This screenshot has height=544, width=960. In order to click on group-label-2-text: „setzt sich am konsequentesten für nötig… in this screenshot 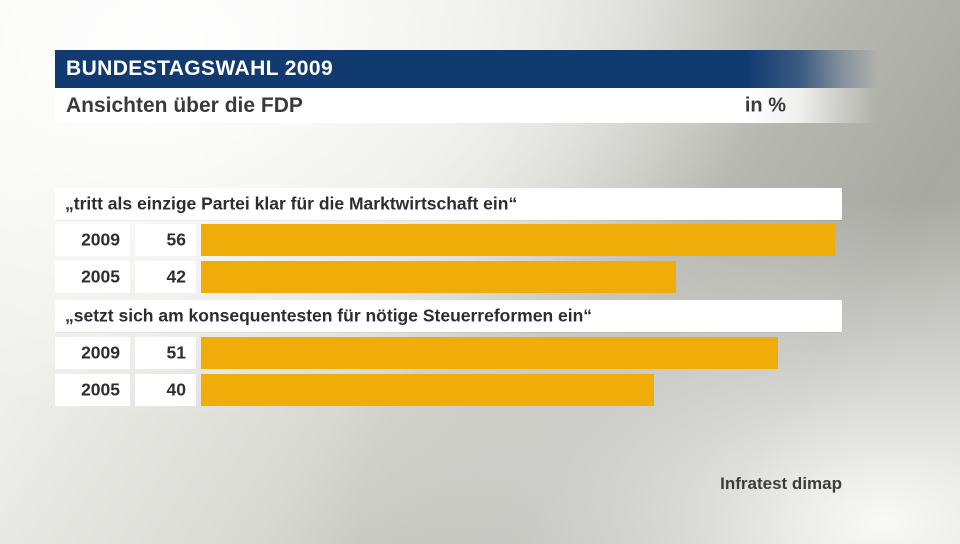, I will do `click(329, 315)`.